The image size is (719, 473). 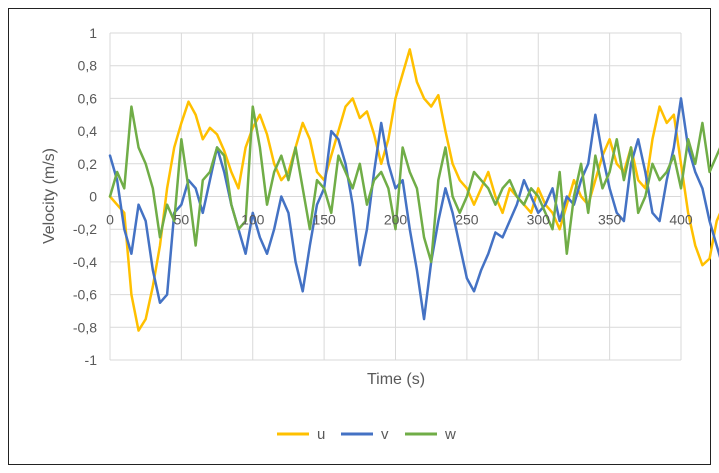 What do you see at coordinates (85, 262) in the screenshot?
I see `y-tick-label: -0,4` at bounding box center [85, 262].